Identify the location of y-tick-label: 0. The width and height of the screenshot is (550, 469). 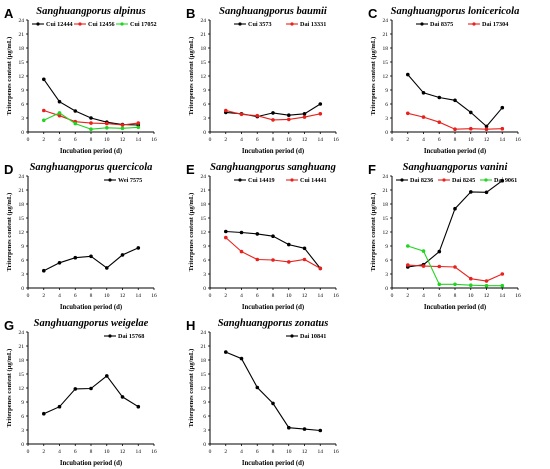
(22, 133).